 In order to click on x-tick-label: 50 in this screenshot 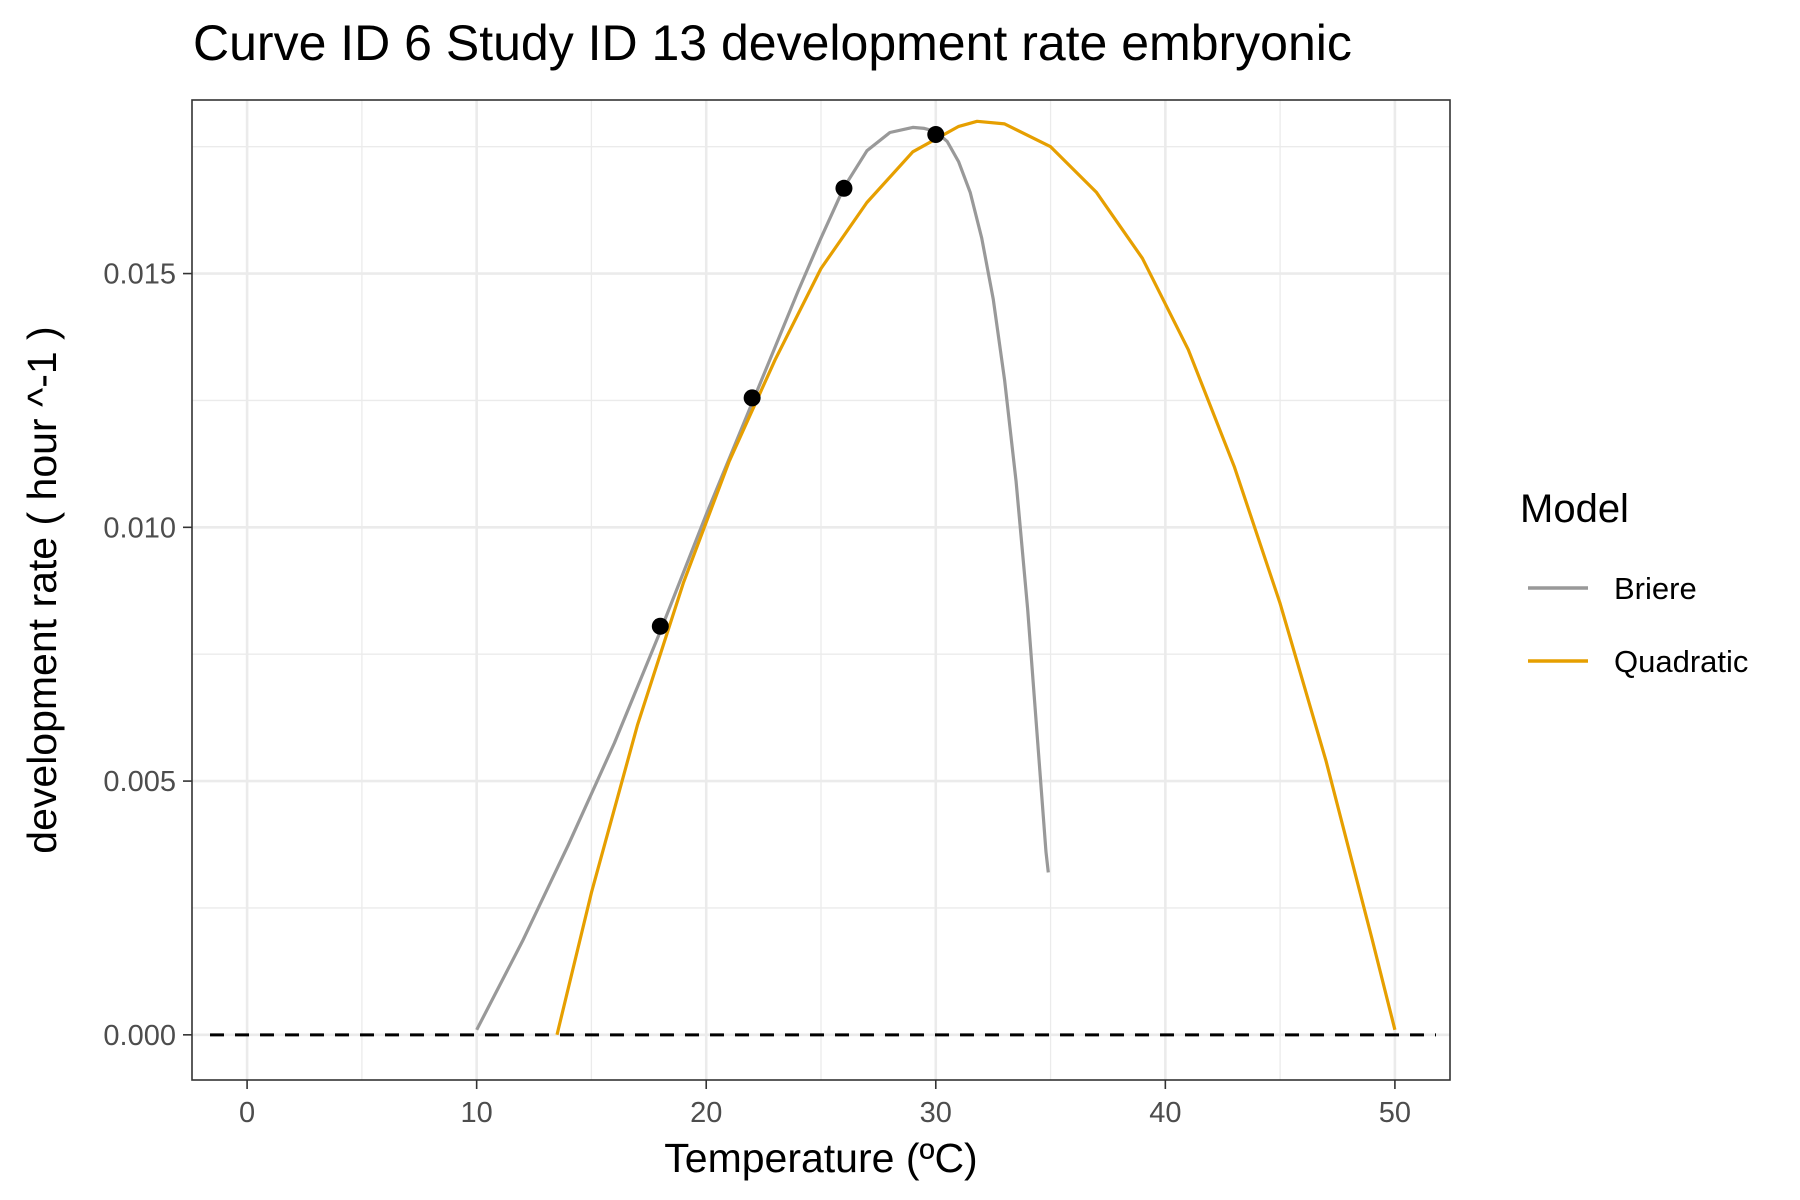, I will do `click(1395, 1113)`.